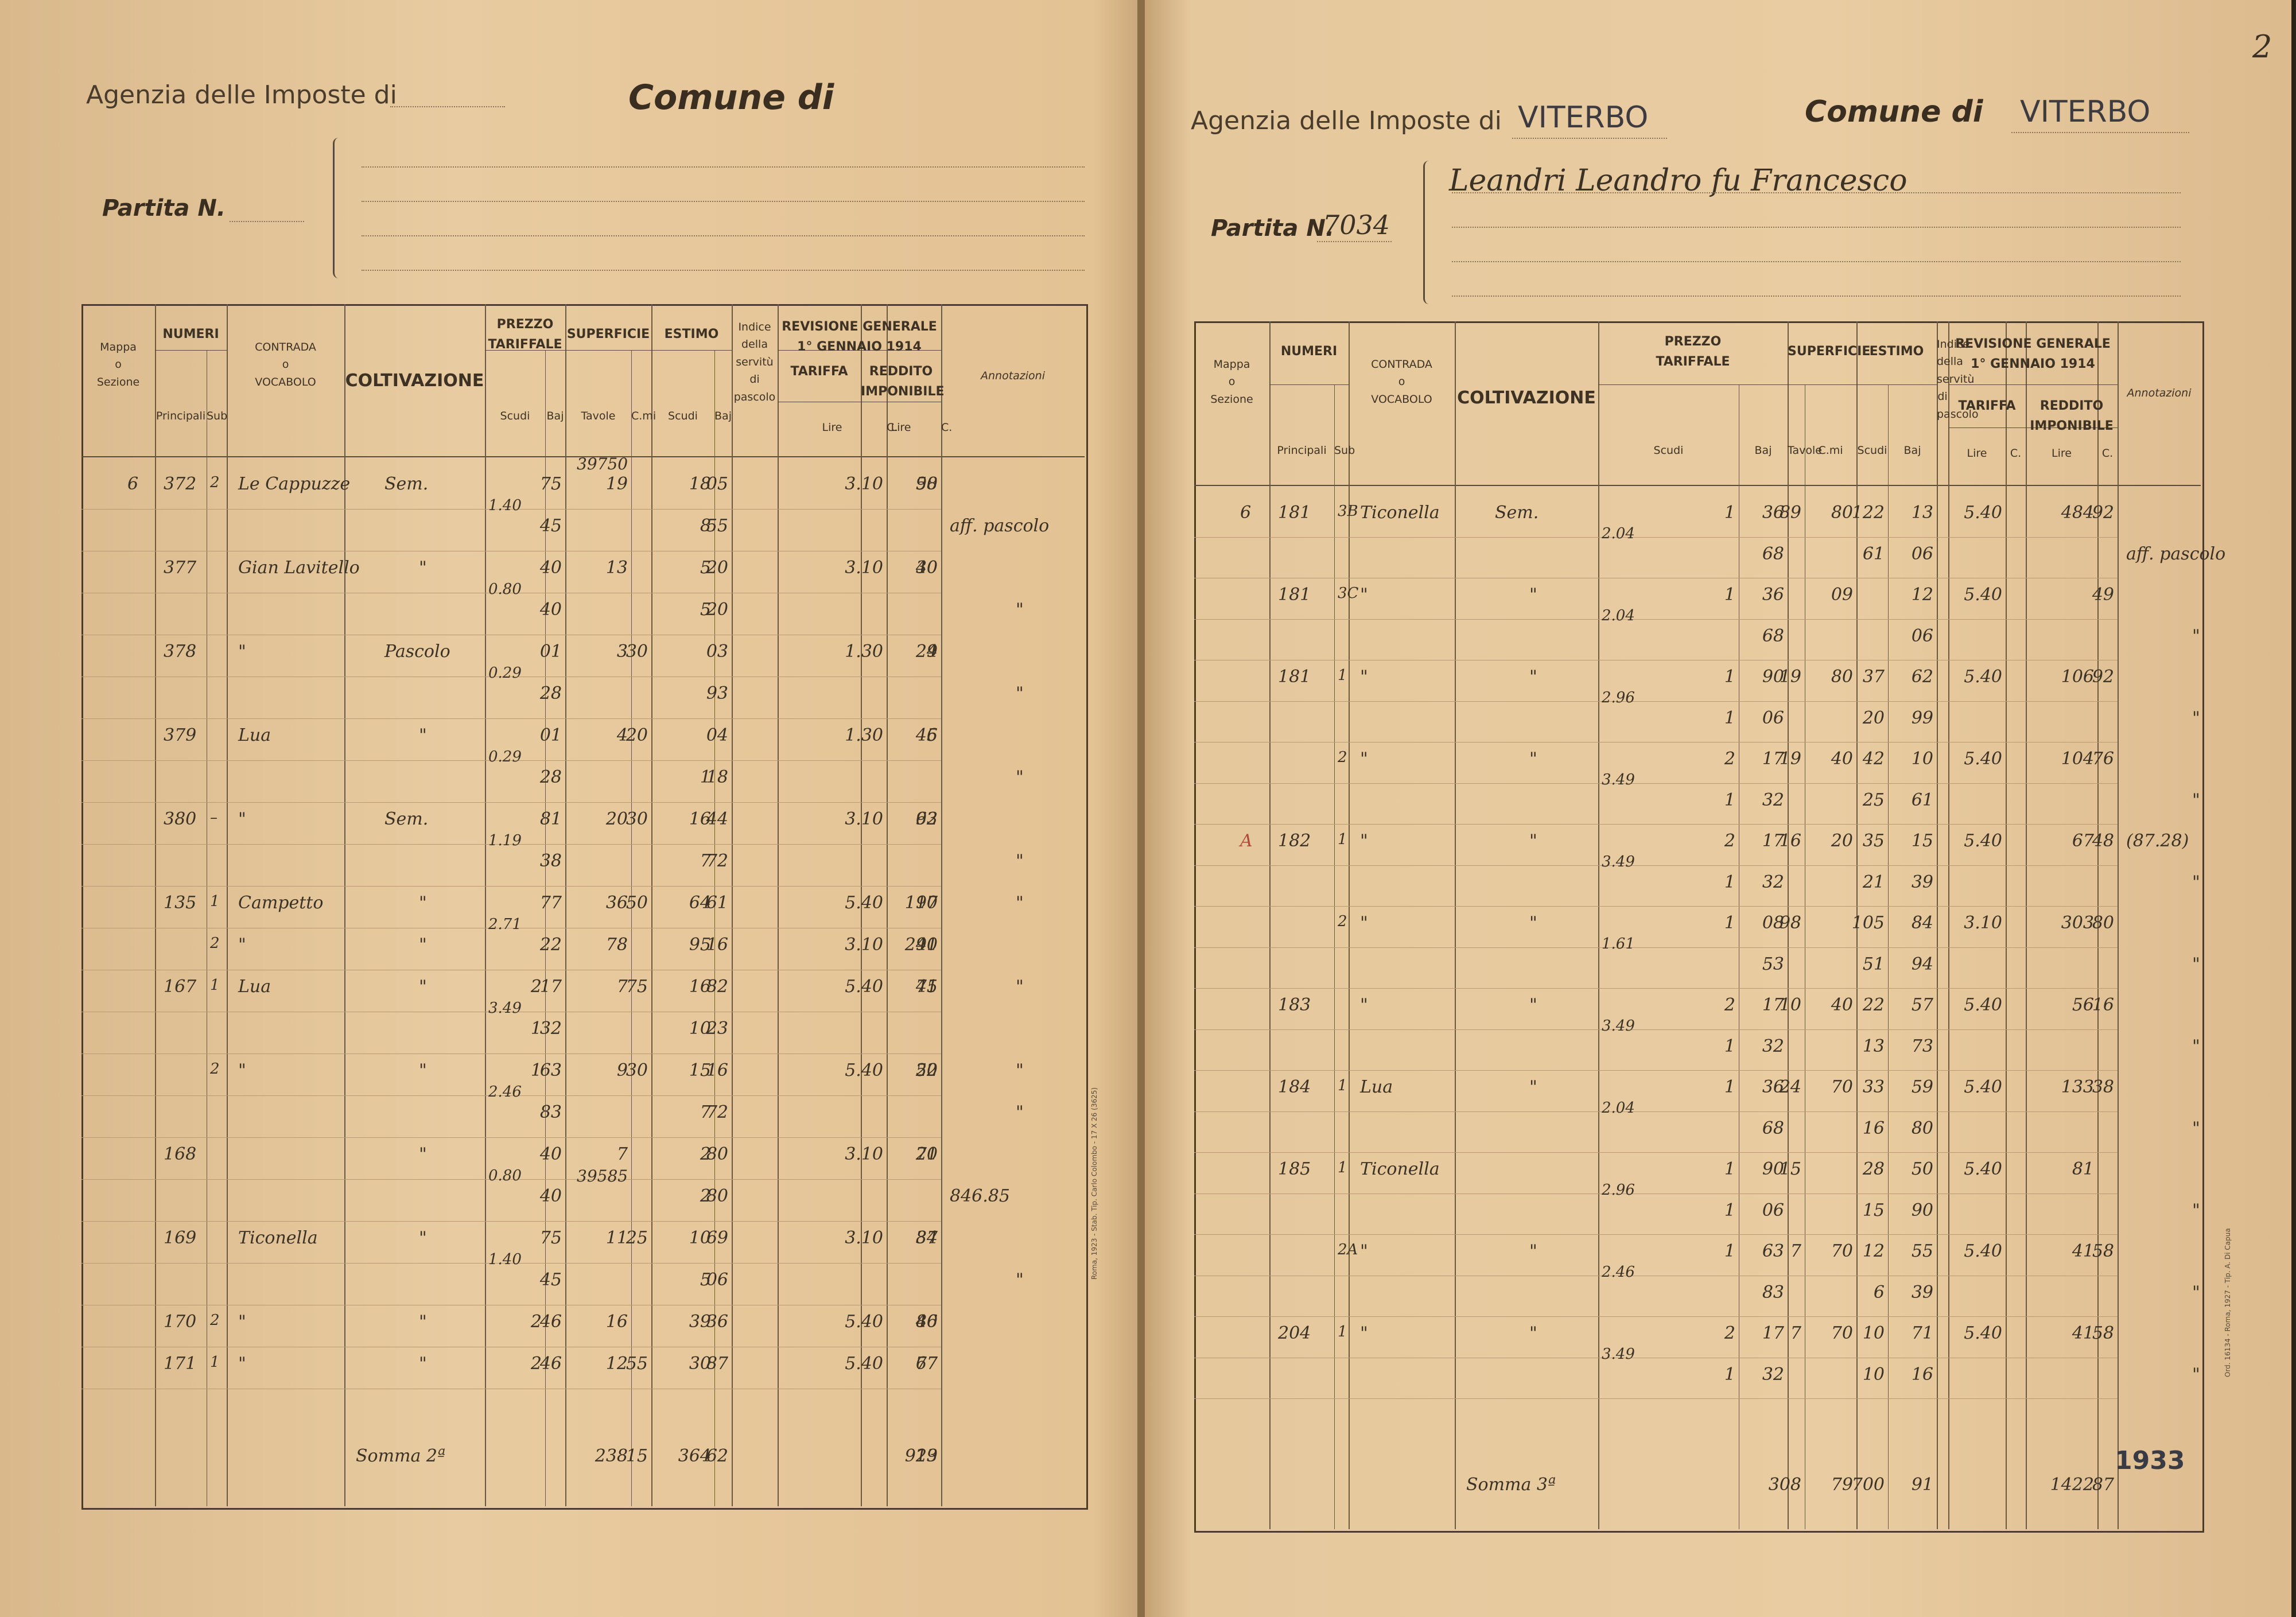  Describe the element at coordinates (505, 589) in the screenshot. I see `cell-prezzo-note: 0.80` at that location.